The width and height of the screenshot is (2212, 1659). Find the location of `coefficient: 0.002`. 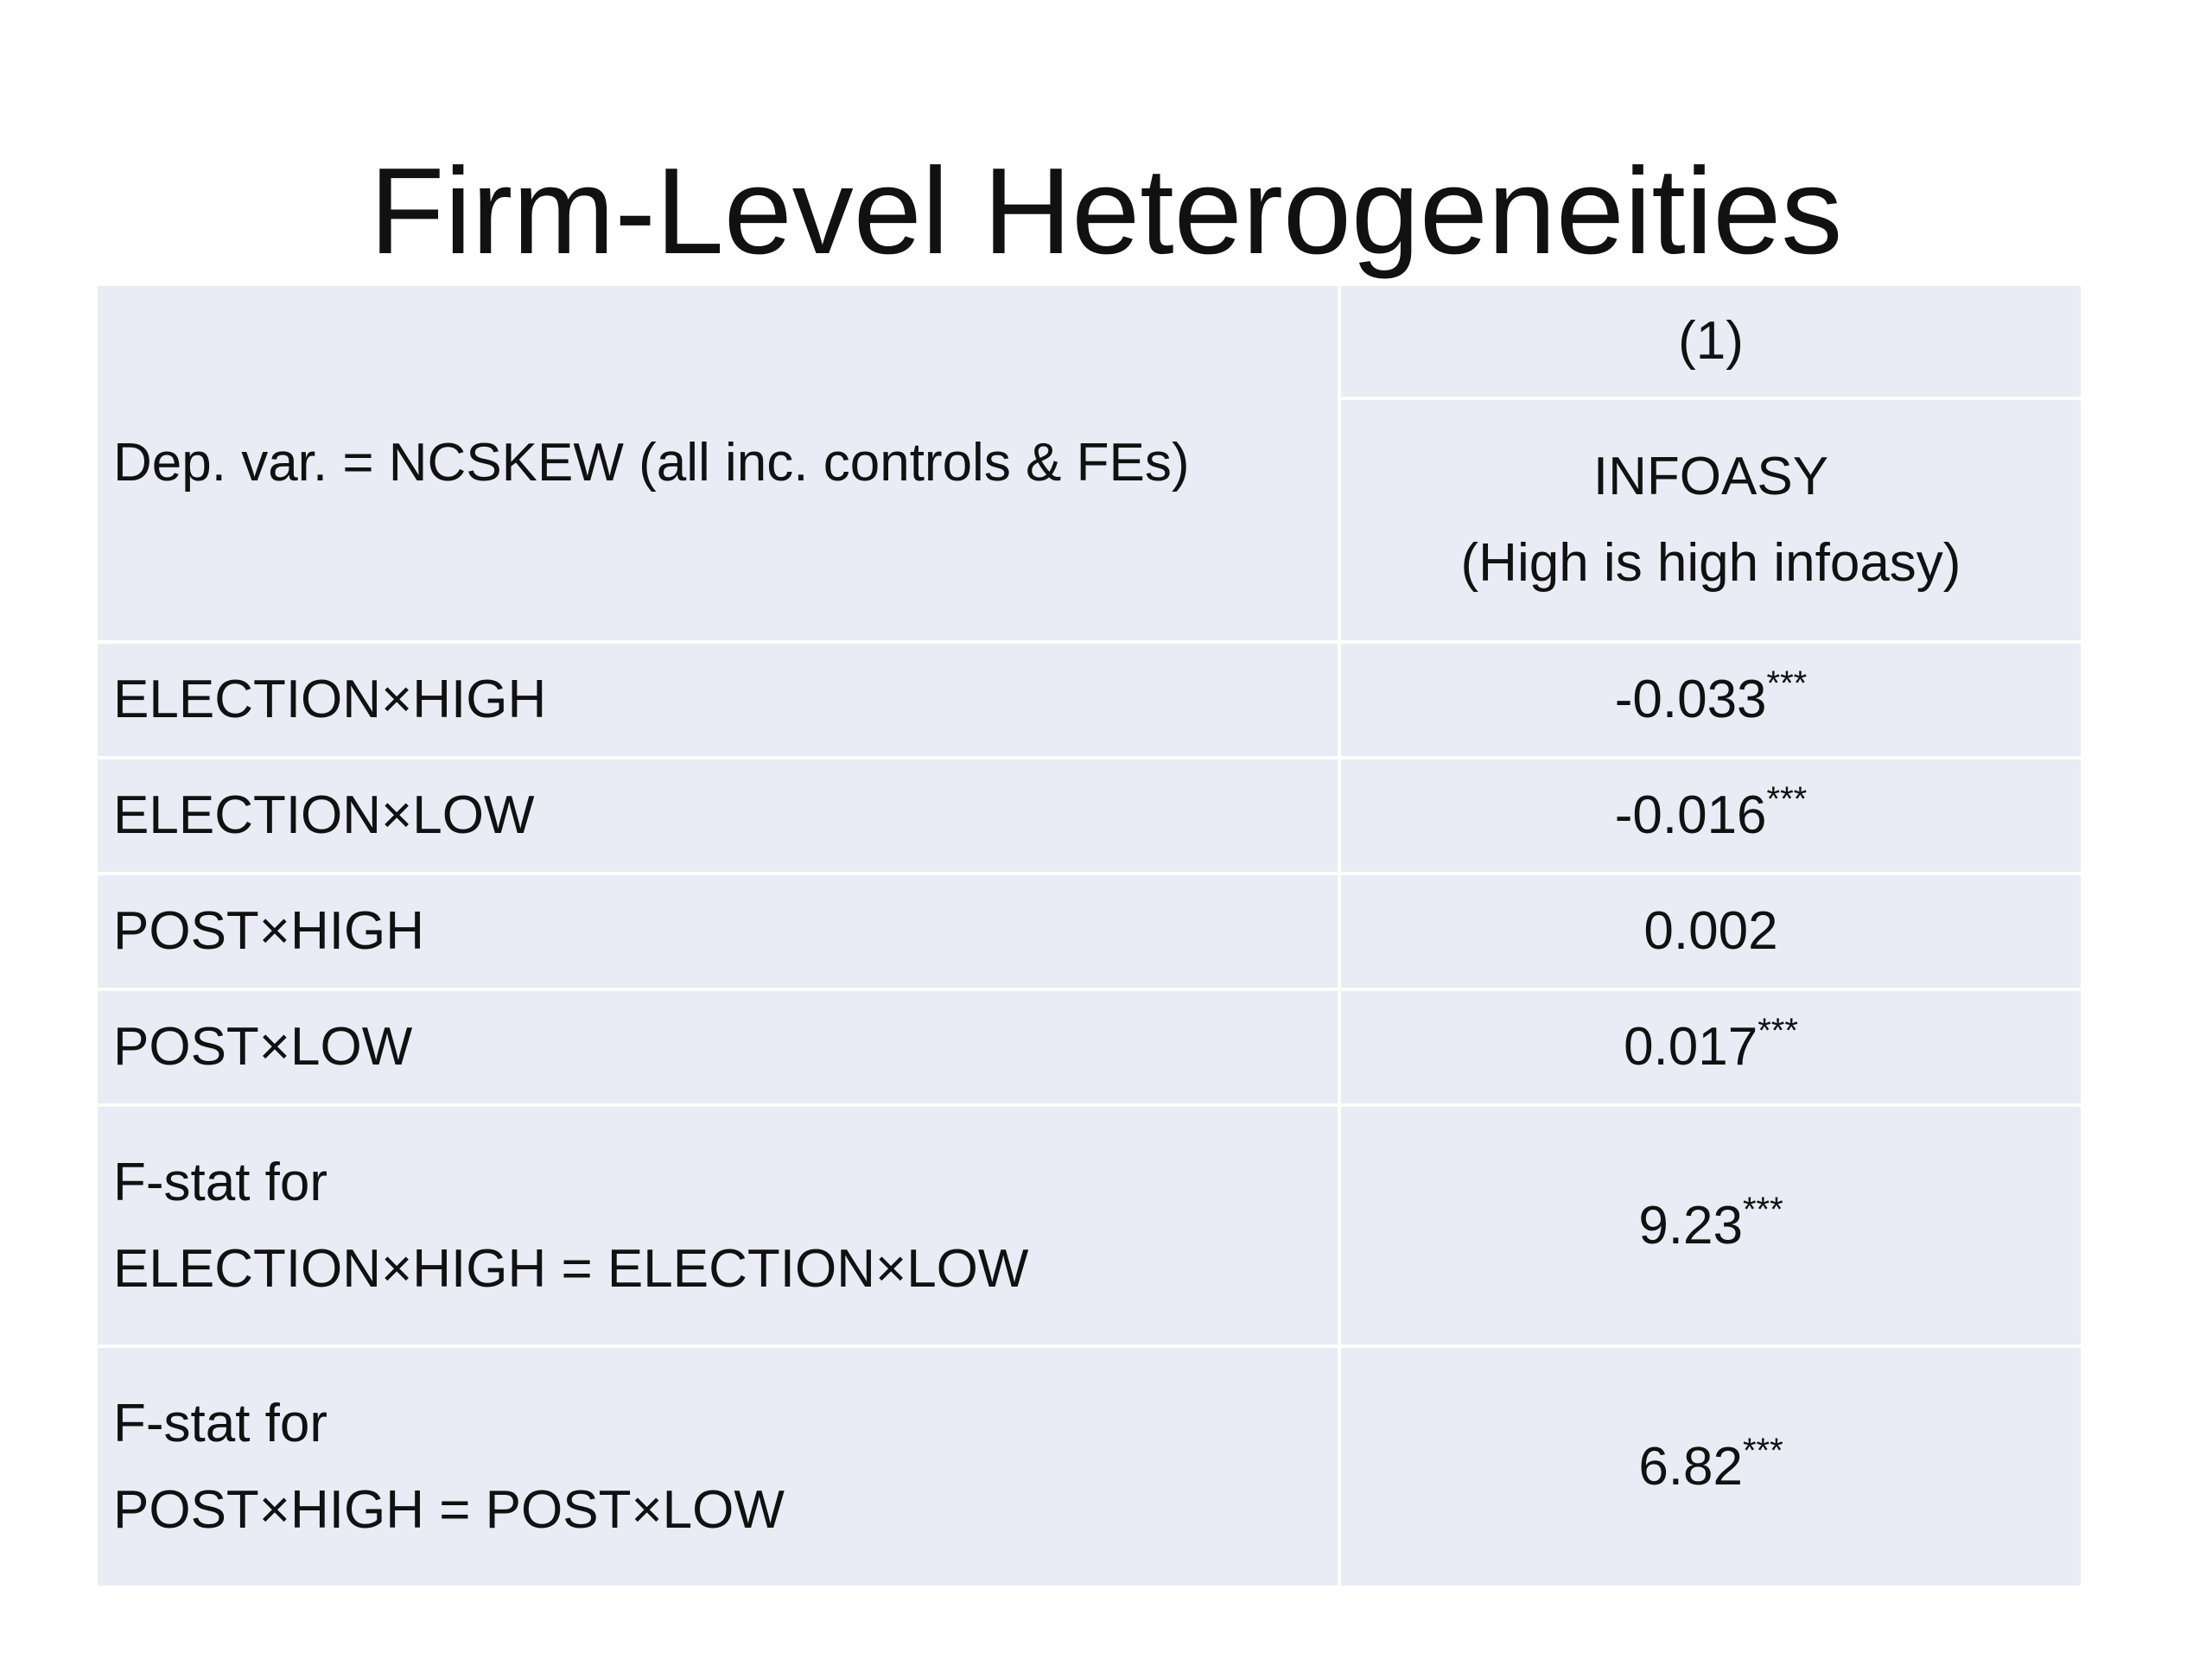

coefficient: 0.002 is located at coordinates (1710, 931).